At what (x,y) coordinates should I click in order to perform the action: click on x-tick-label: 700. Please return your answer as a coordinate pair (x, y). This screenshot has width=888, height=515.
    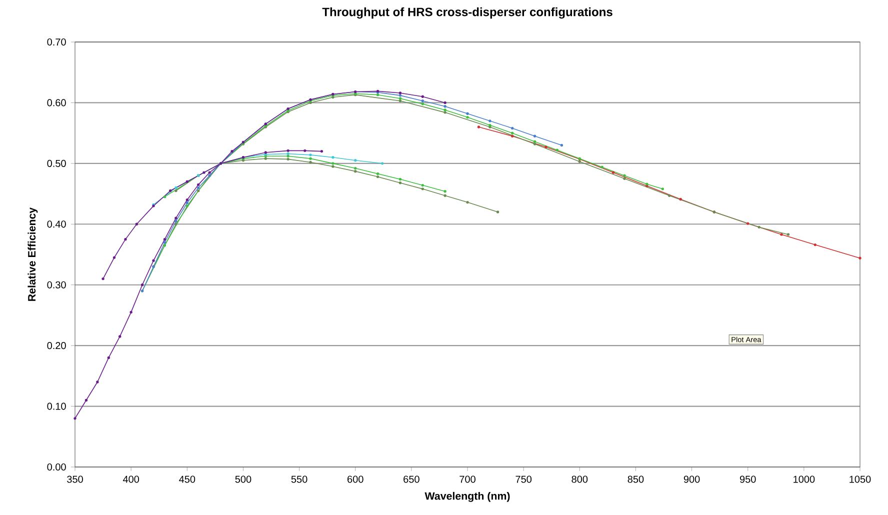
    Looking at the image, I should click on (468, 479).